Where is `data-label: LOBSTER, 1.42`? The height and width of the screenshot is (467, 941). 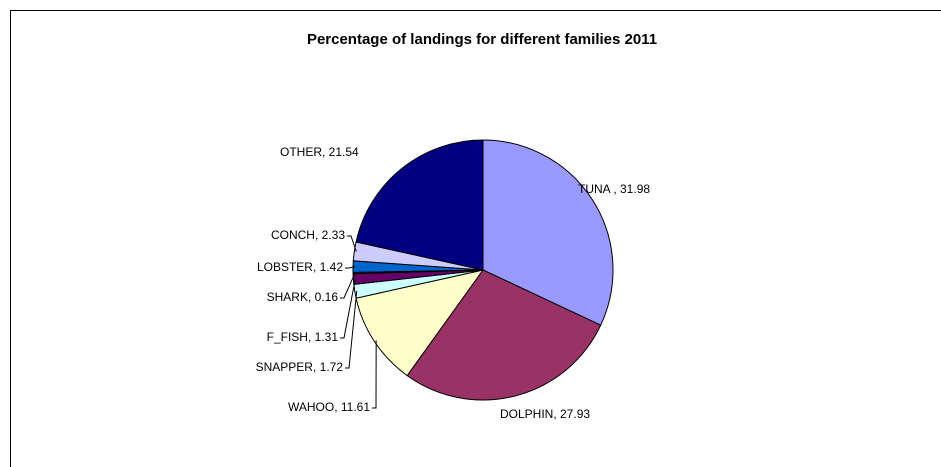
data-label: LOBSTER, 1.42 is located at coordinates (300, 267).